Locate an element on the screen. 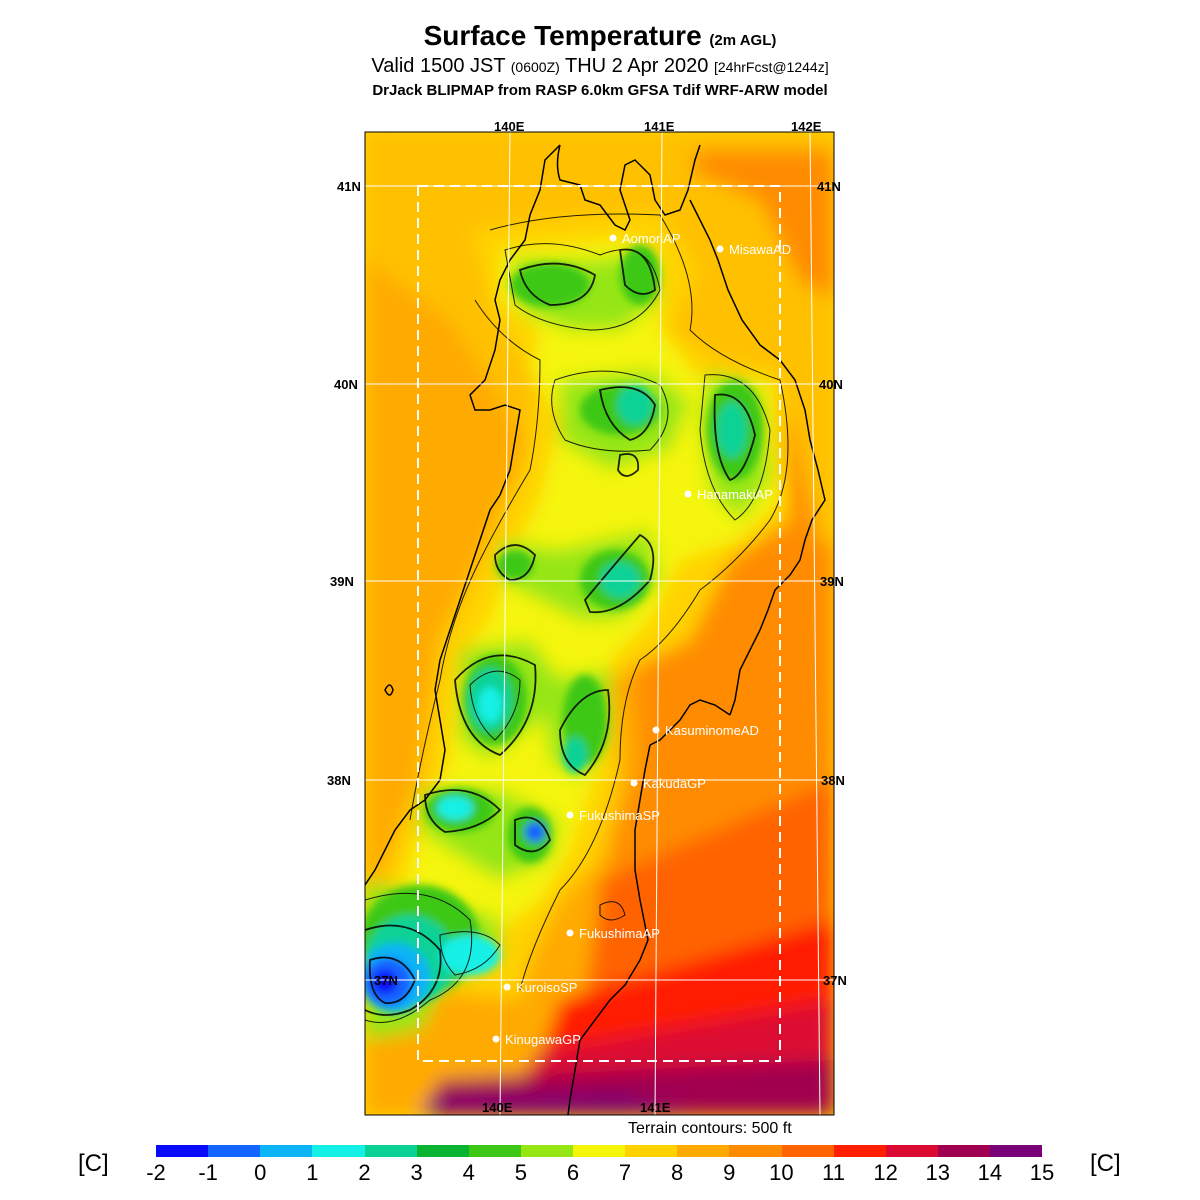 The image size is (1200, 1200). valid-prefix: Valid 1500 JST is located at coordinates (438, 66).